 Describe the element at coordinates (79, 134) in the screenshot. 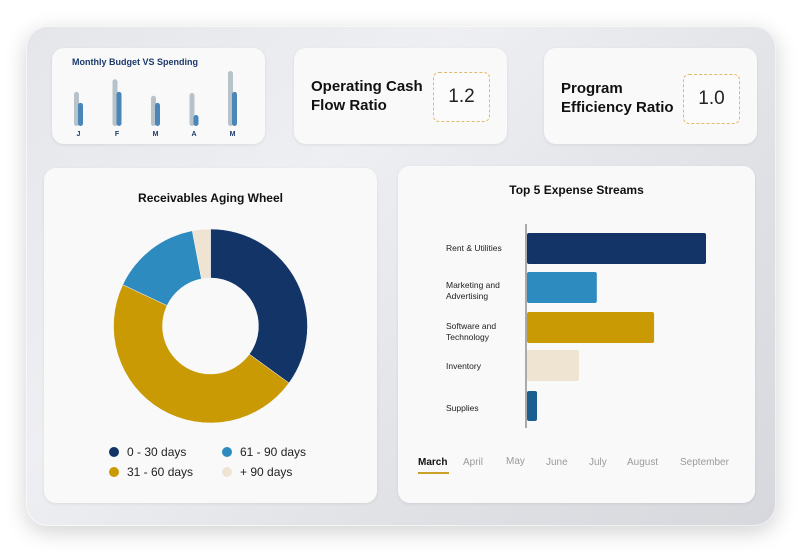

I see `budget-month-label-0: J` at that location.